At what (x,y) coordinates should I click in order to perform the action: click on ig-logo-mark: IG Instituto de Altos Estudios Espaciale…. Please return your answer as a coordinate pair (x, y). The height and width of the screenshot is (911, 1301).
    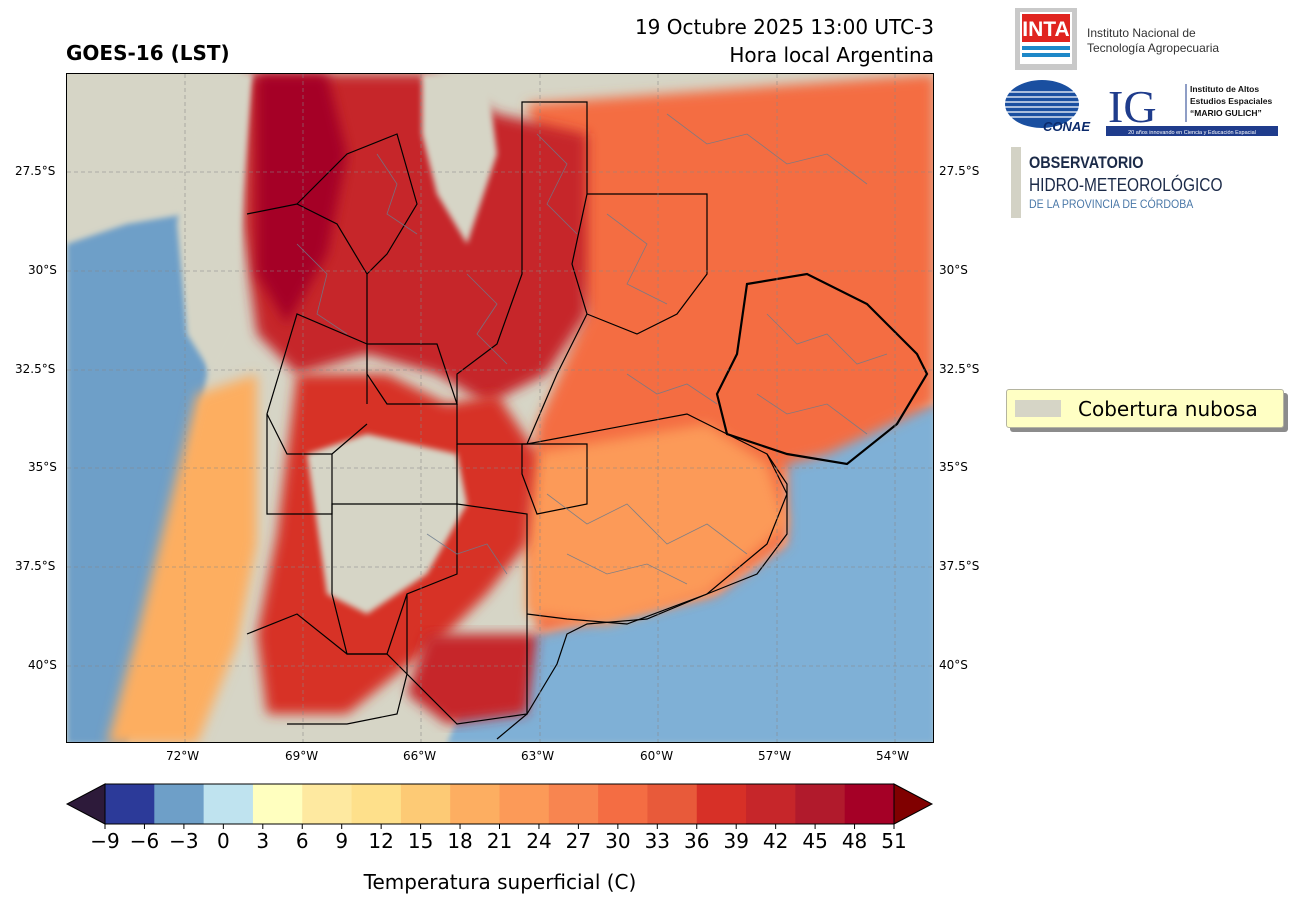
    Looking at the image, I should click on (1192, 108).